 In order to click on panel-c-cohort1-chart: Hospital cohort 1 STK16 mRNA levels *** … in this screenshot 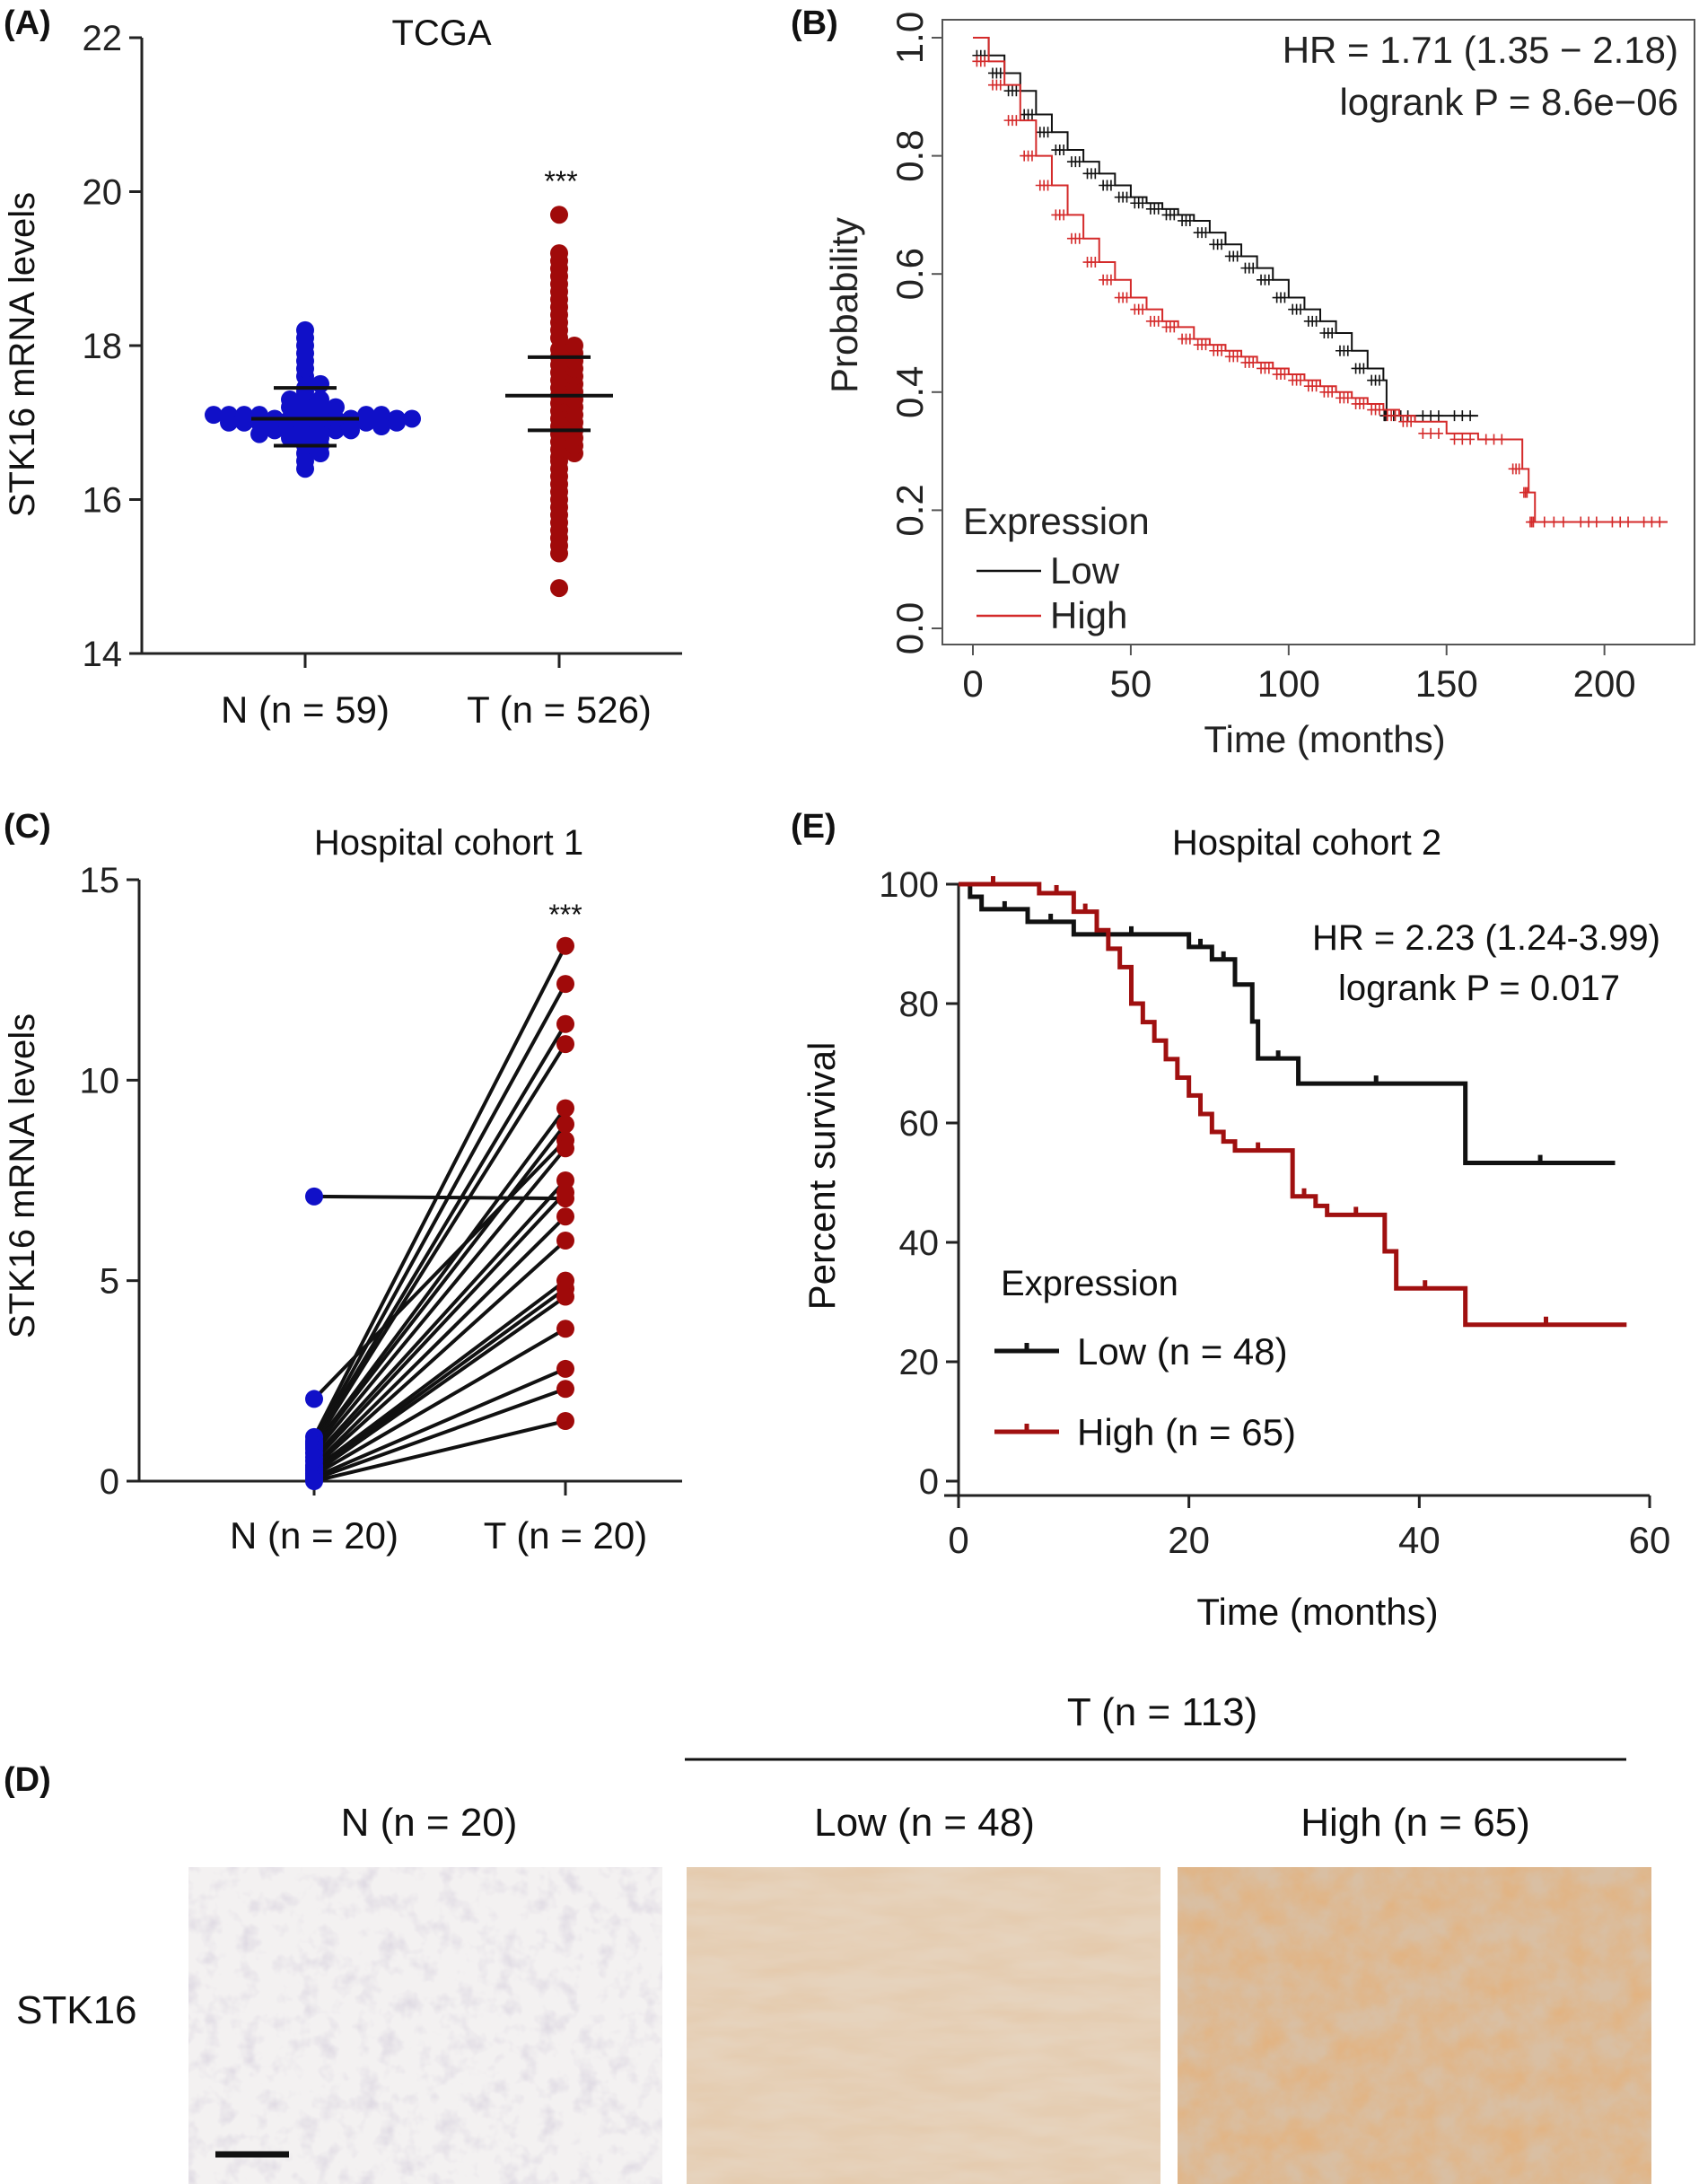, I will do `click(342, 1190)`.